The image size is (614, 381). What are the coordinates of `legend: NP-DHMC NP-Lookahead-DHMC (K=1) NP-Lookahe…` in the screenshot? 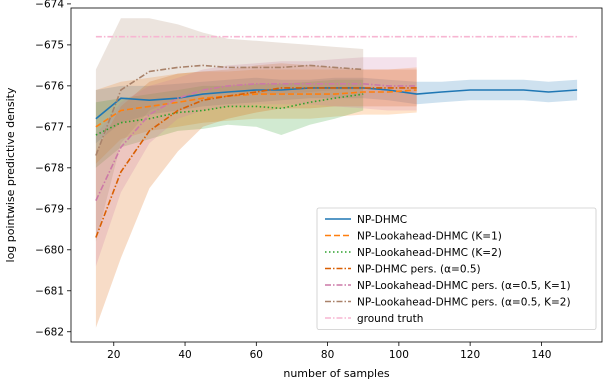 It's located at (456, 268).